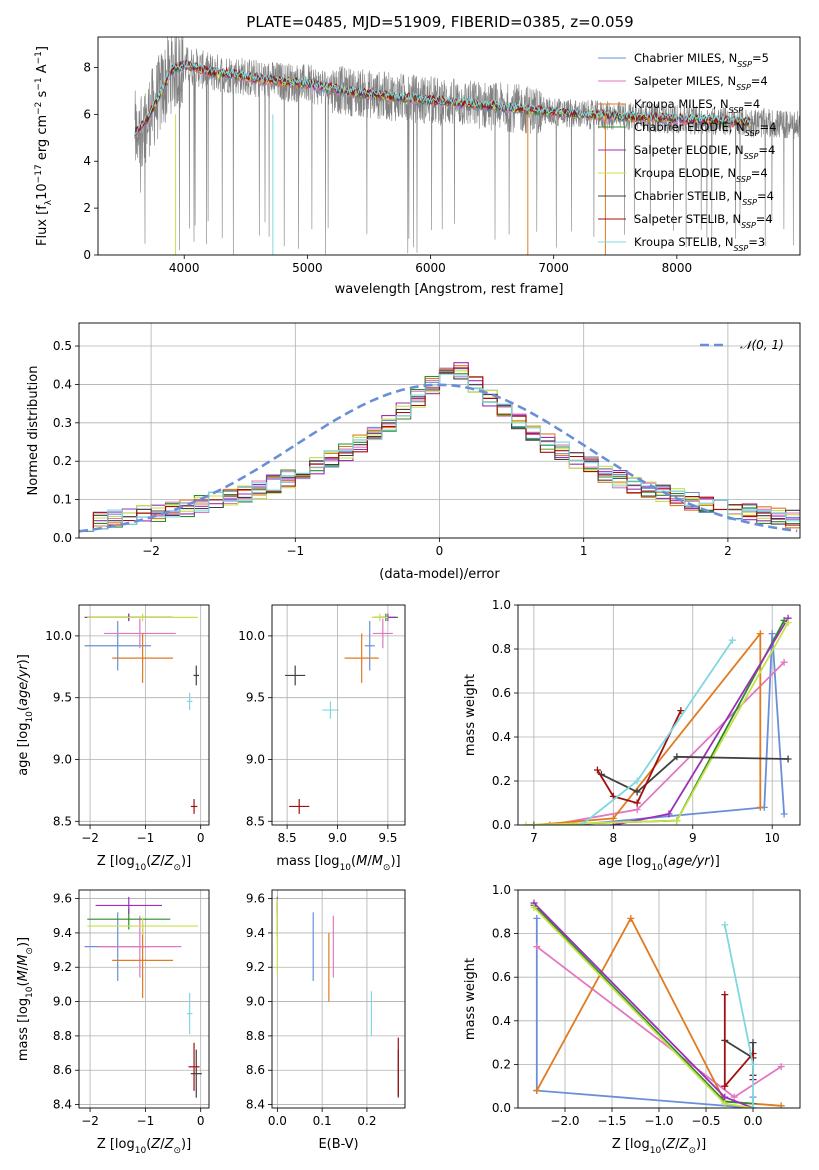  What do you see at coordinates (704, 198) in the screenshot?
I see `legend-label-6: Chabrier STELIB, NSSP=4` at bounding box center [704, 198].